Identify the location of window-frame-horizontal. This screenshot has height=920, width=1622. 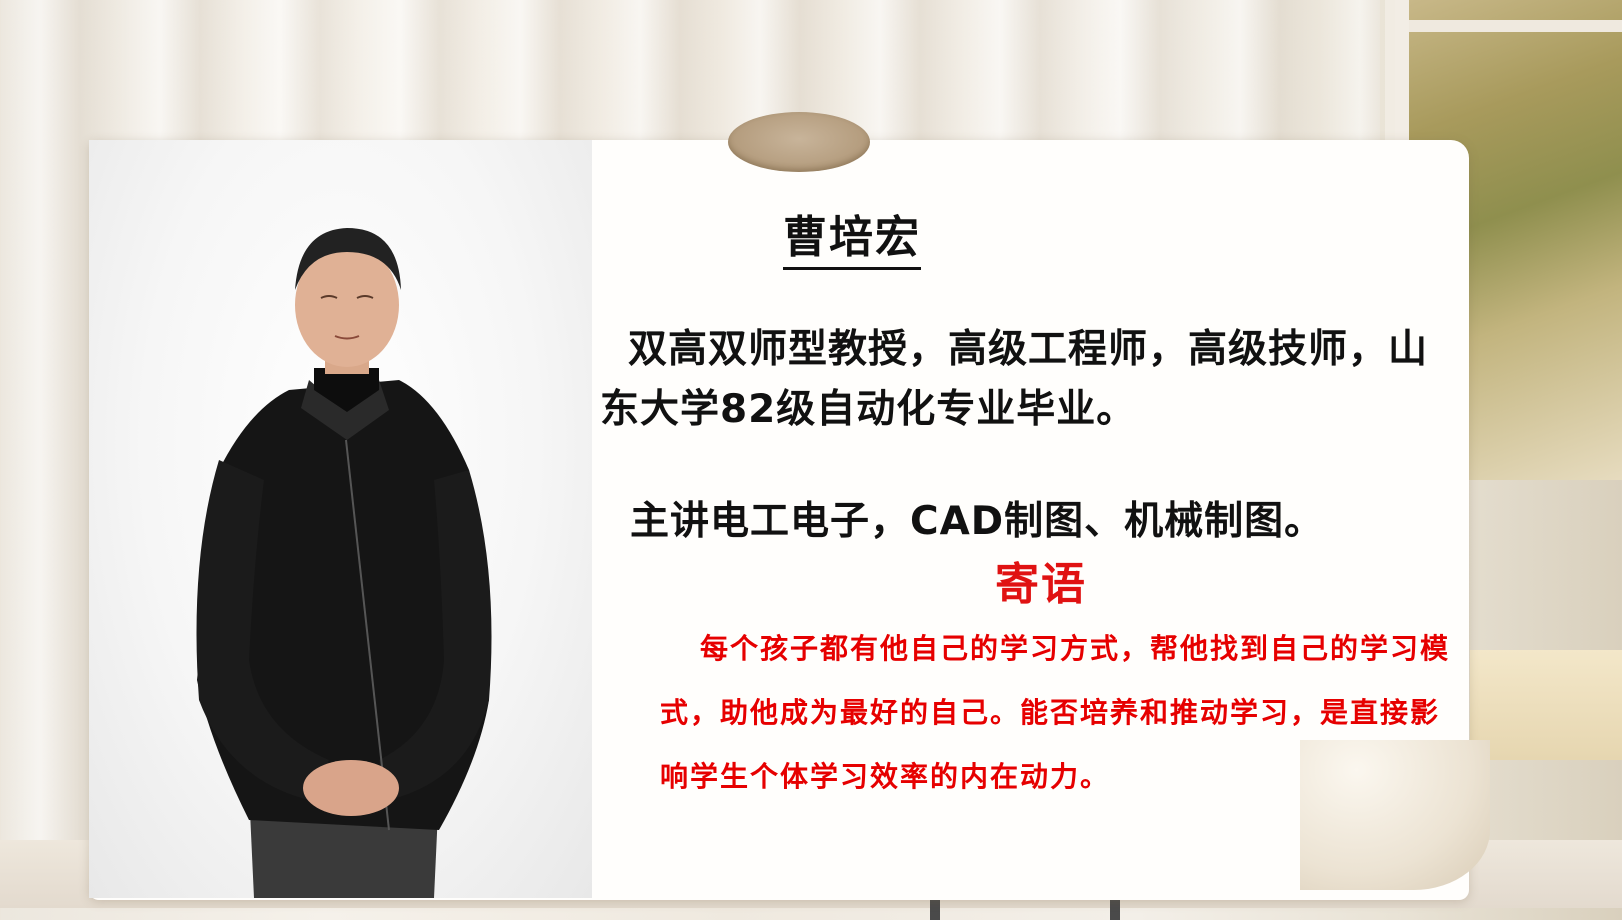
(1508, 26).